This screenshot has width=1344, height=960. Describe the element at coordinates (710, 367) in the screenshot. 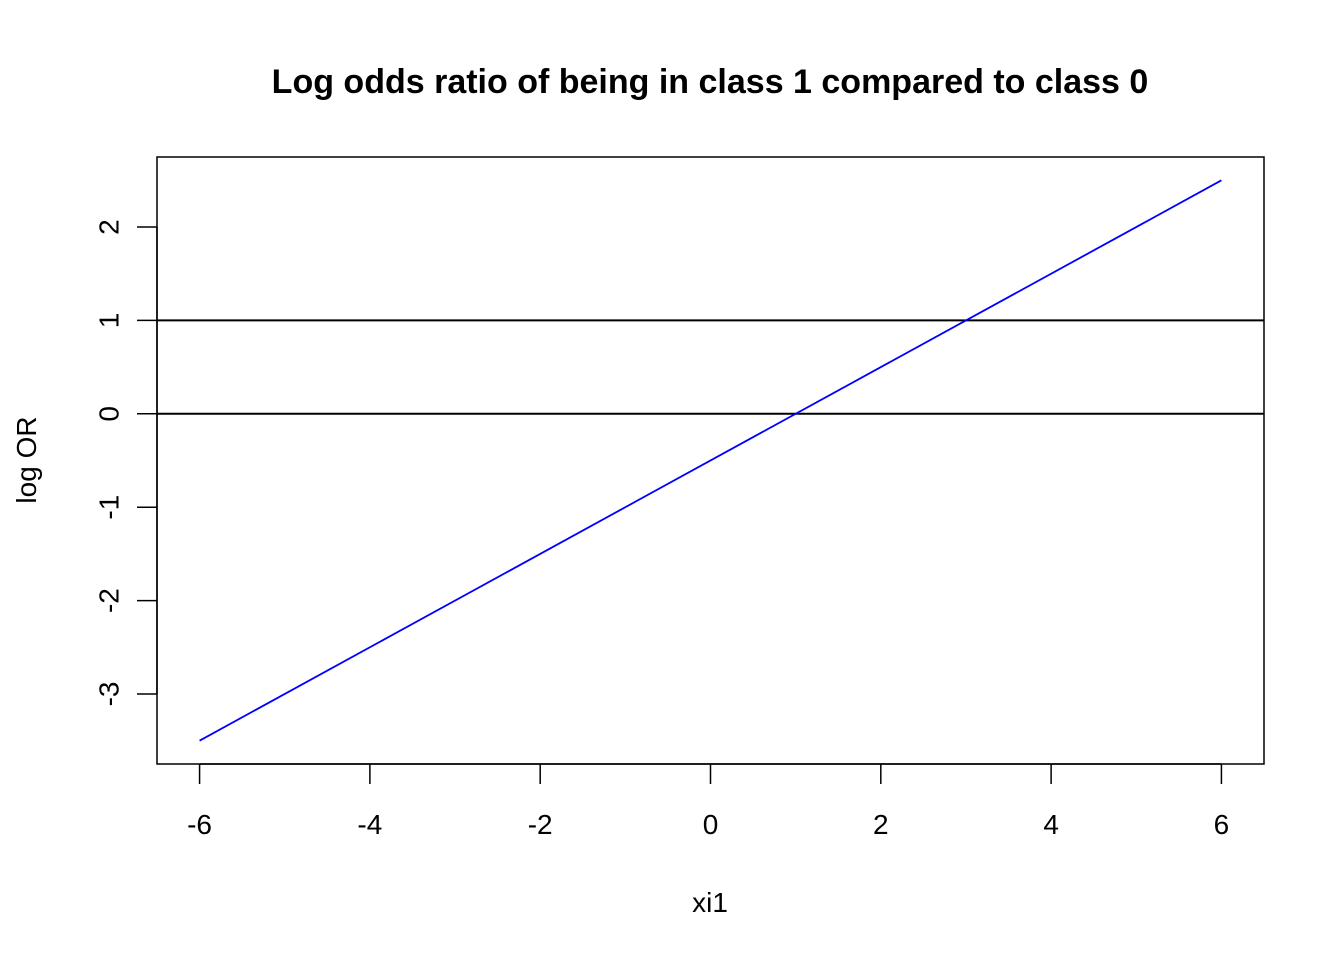

I see `reference-lines` at that location.